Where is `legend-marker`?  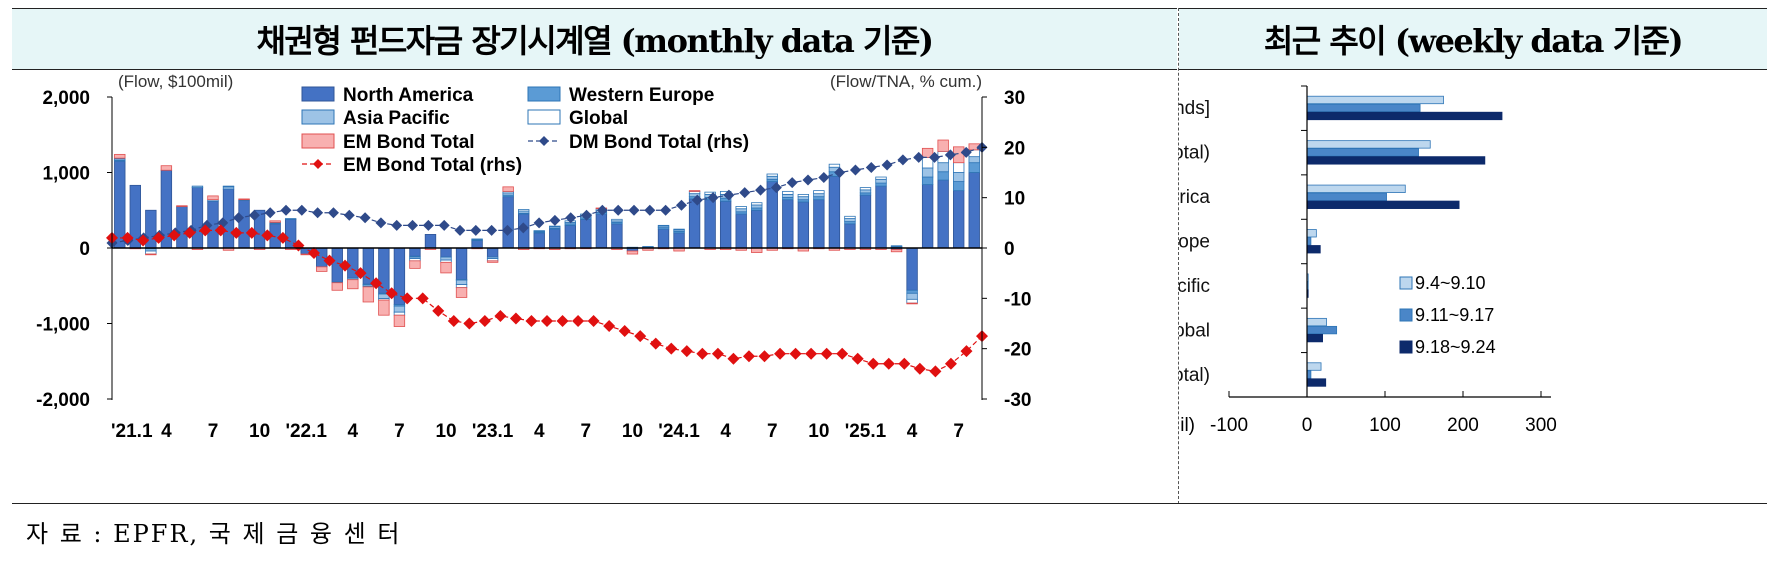 legend-marker is located at coordinates (544, 141).